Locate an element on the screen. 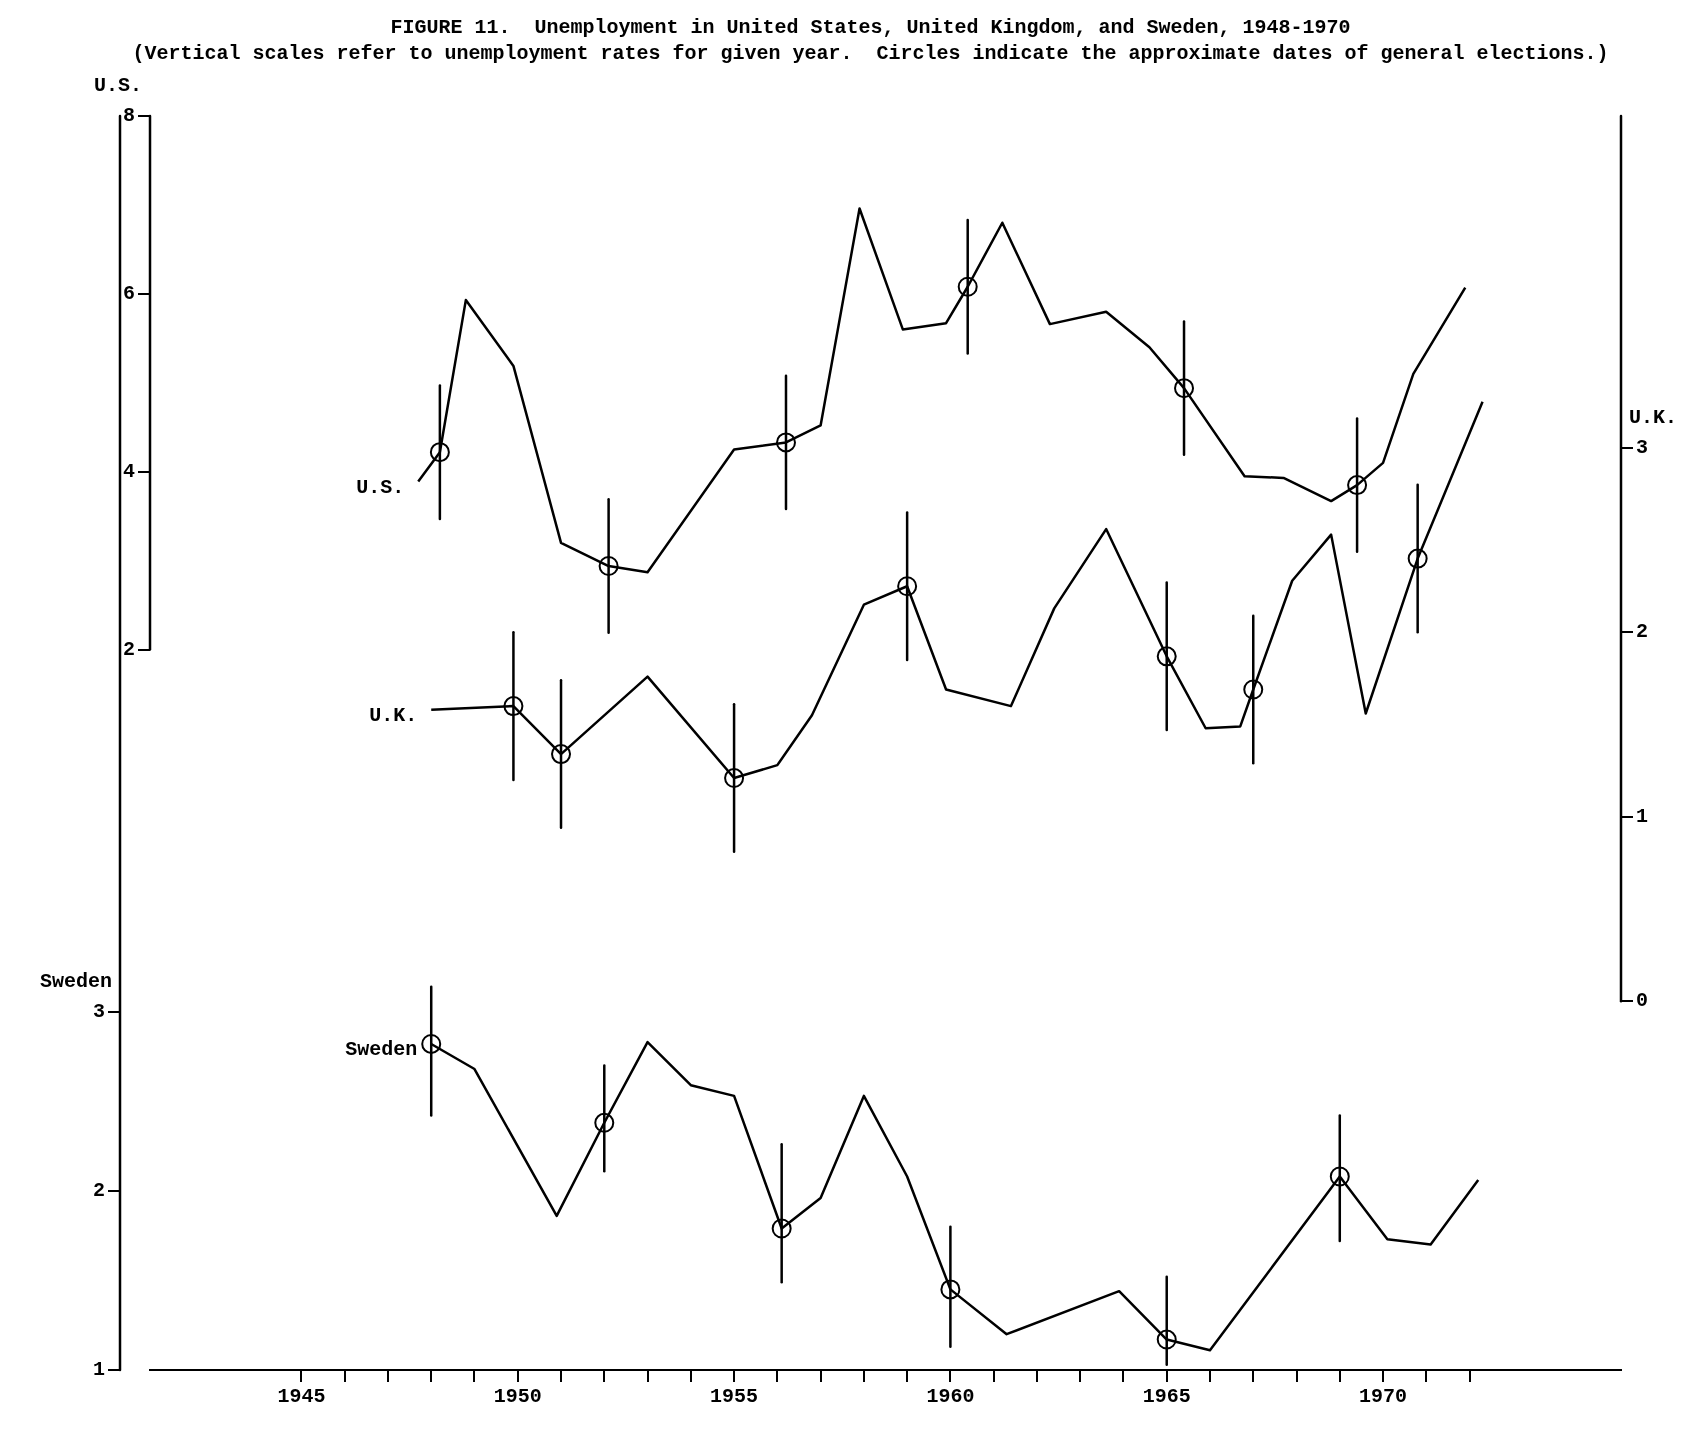  y-tick-label: 6 is located at coordinates (128, 293).